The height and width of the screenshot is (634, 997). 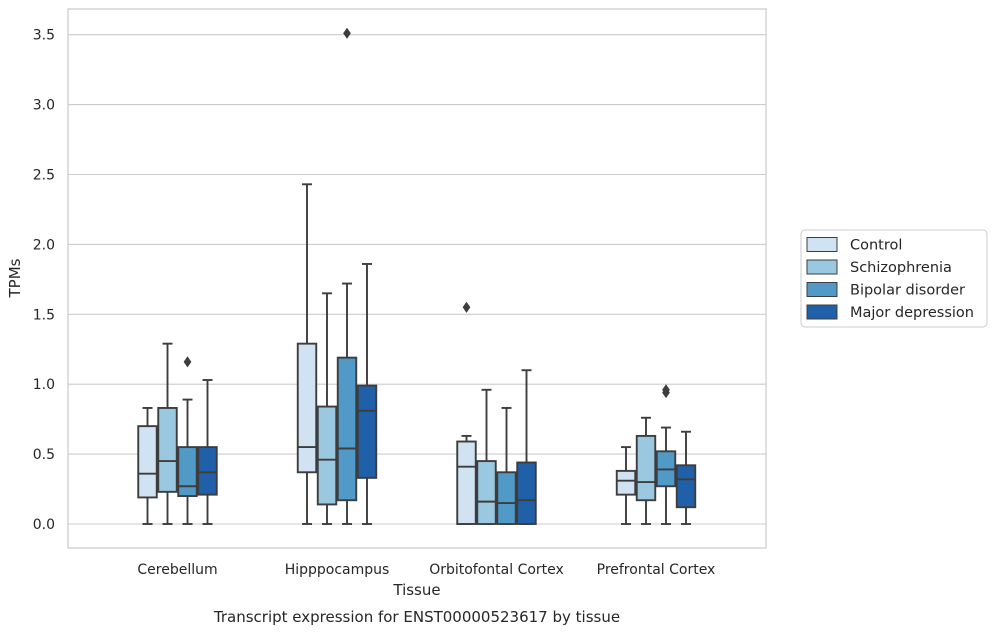 I want to click on y-tick-label: 1.0, so click(x=44, y=385).